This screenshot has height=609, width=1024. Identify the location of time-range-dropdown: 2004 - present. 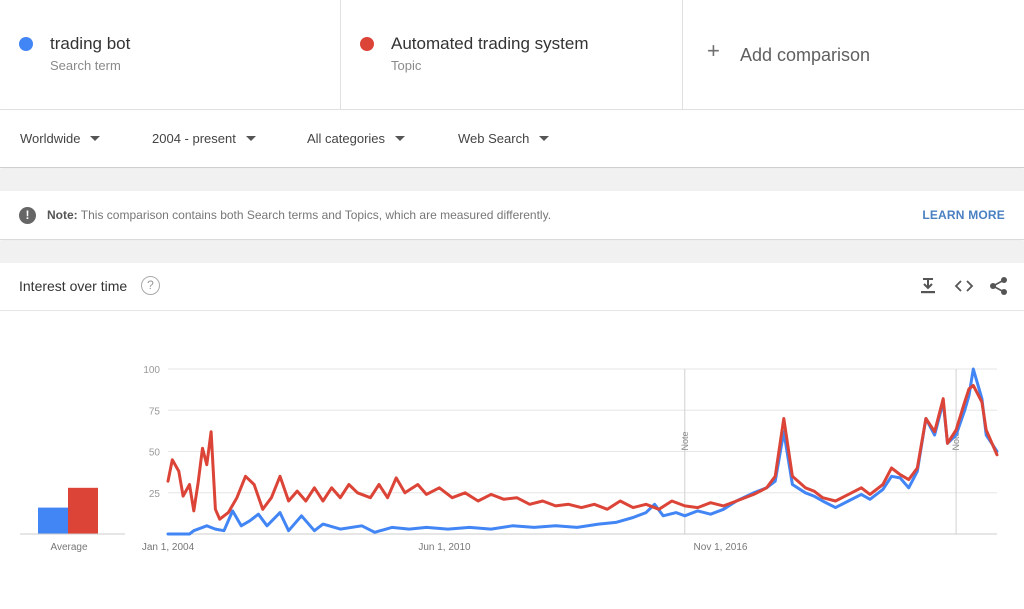
(204, 138).